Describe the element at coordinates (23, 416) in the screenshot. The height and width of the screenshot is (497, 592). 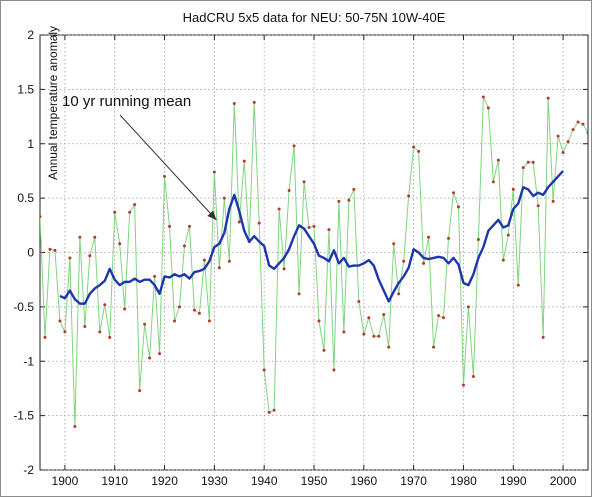
I see `y-tick-label: -1.5` at that location.